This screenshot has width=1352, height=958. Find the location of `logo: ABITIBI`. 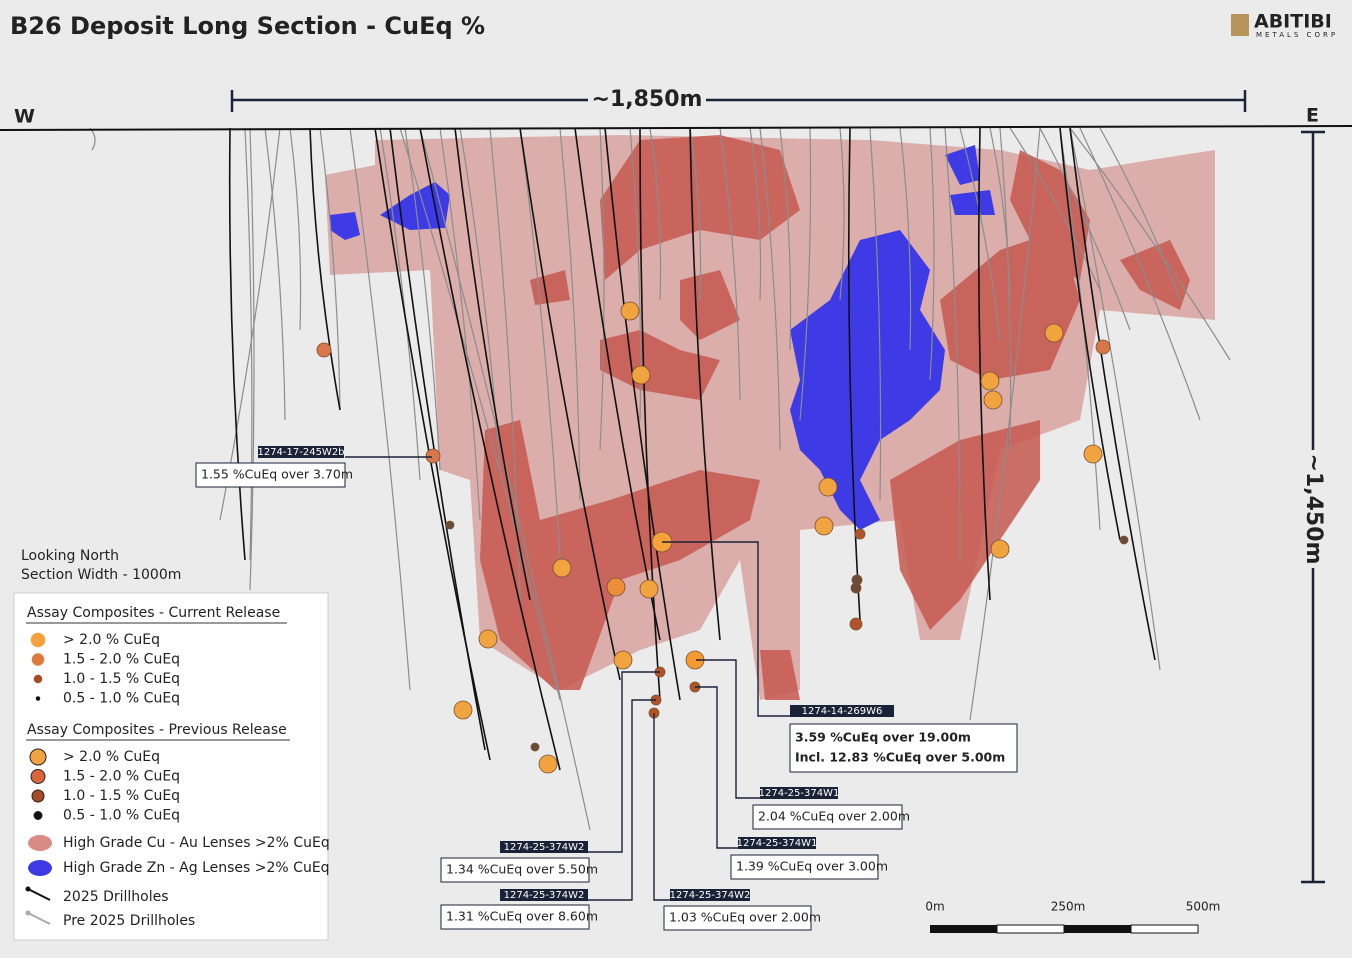

logo: ABITIBI is located at coordinates (1293, 22).